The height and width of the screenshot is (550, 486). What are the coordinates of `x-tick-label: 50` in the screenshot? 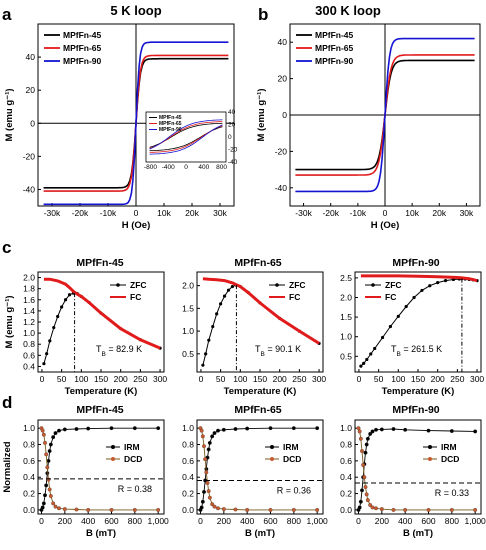 It's located at (221, 379).